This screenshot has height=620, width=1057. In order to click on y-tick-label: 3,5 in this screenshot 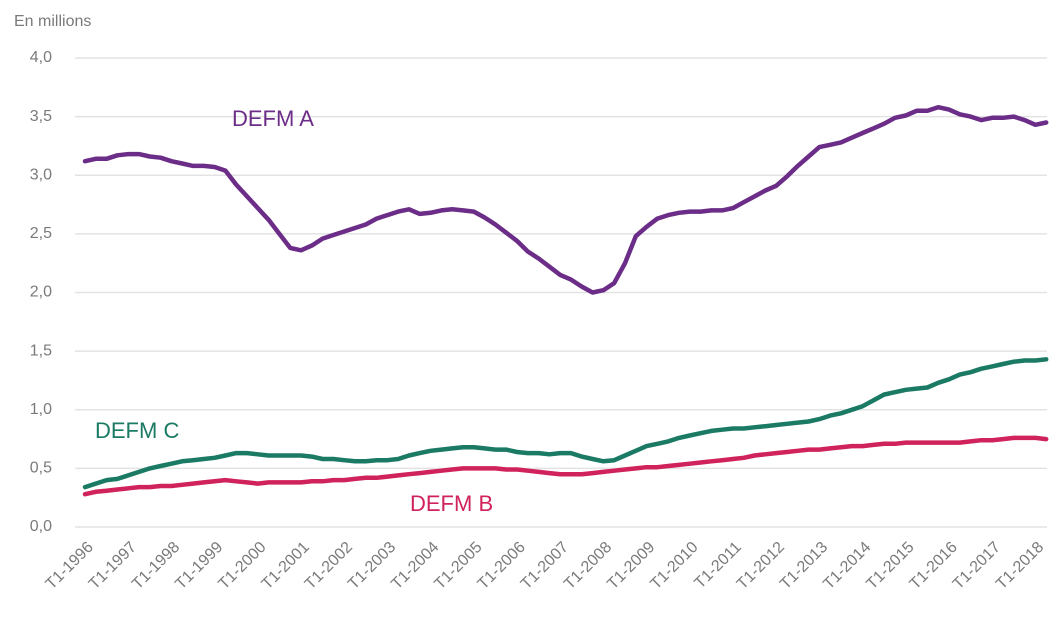, I will do `click(41, 116)`.